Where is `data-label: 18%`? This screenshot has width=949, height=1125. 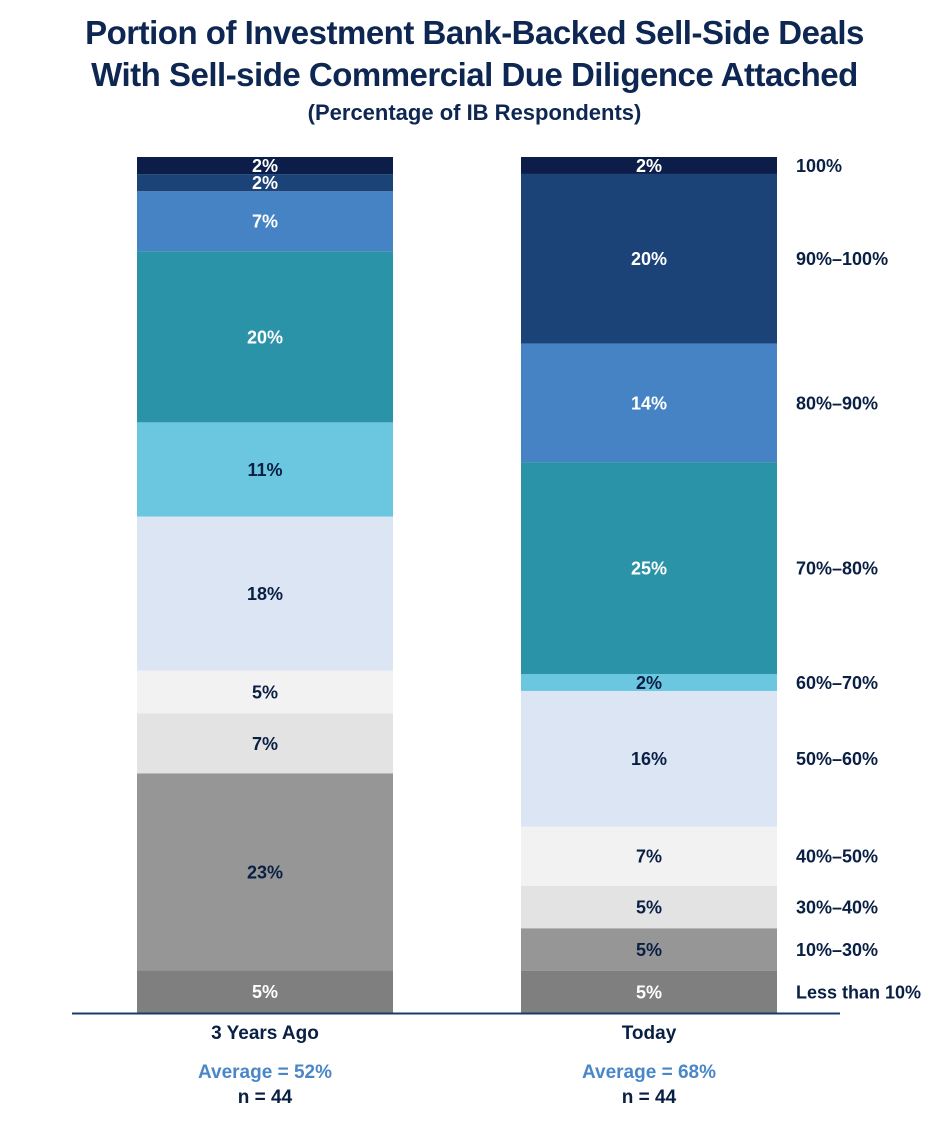
data-label: 18% is located at coordinates (265, 594).